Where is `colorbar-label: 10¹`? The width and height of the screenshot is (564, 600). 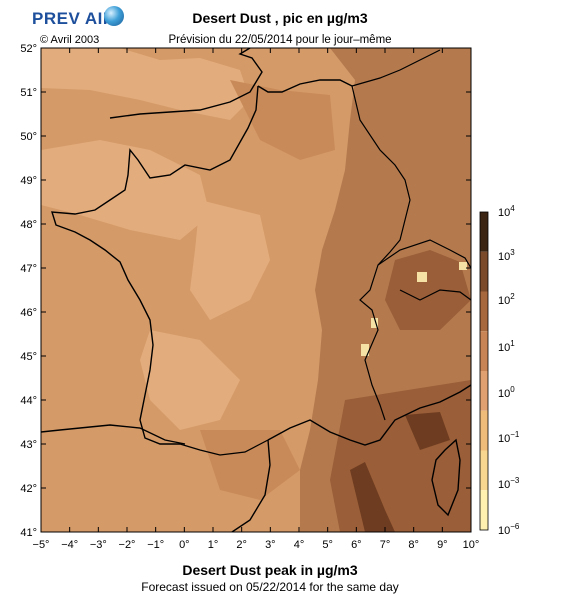 colorbar-label: 10¹ is located at coordinates (506, 346).